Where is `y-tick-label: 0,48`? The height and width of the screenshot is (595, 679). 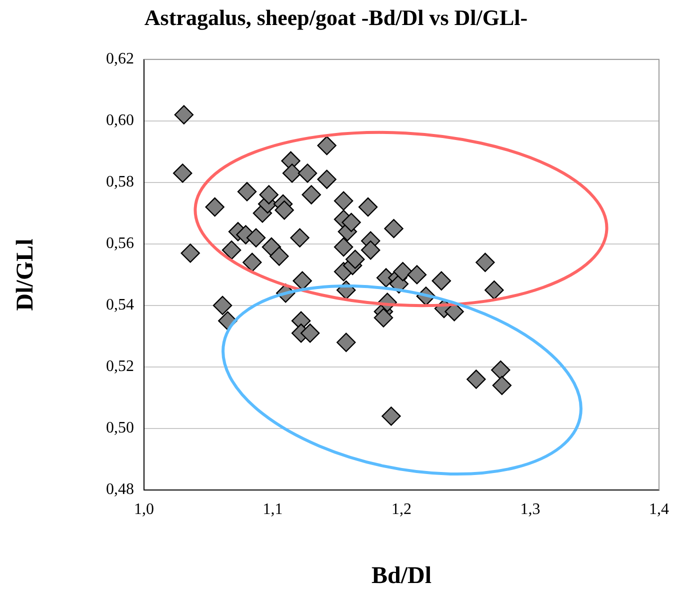
y-tick-label: 0,48 is located at coordinates (120, 489).